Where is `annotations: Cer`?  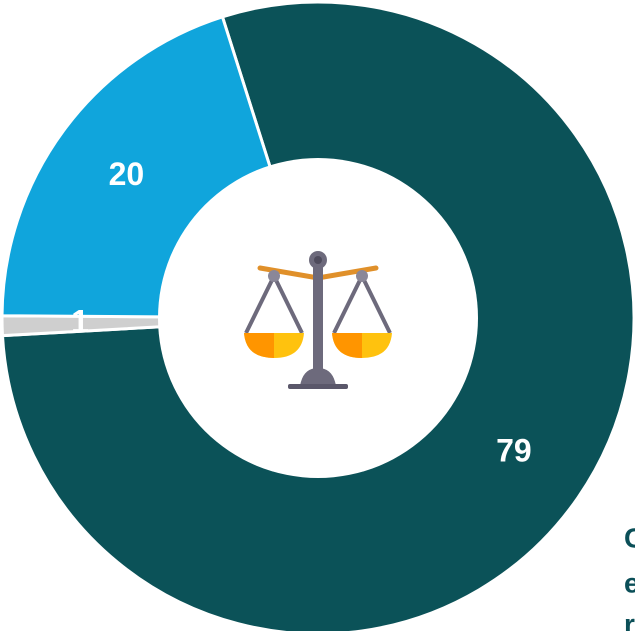 annotations: Cer is located at coordinates (629, 576).